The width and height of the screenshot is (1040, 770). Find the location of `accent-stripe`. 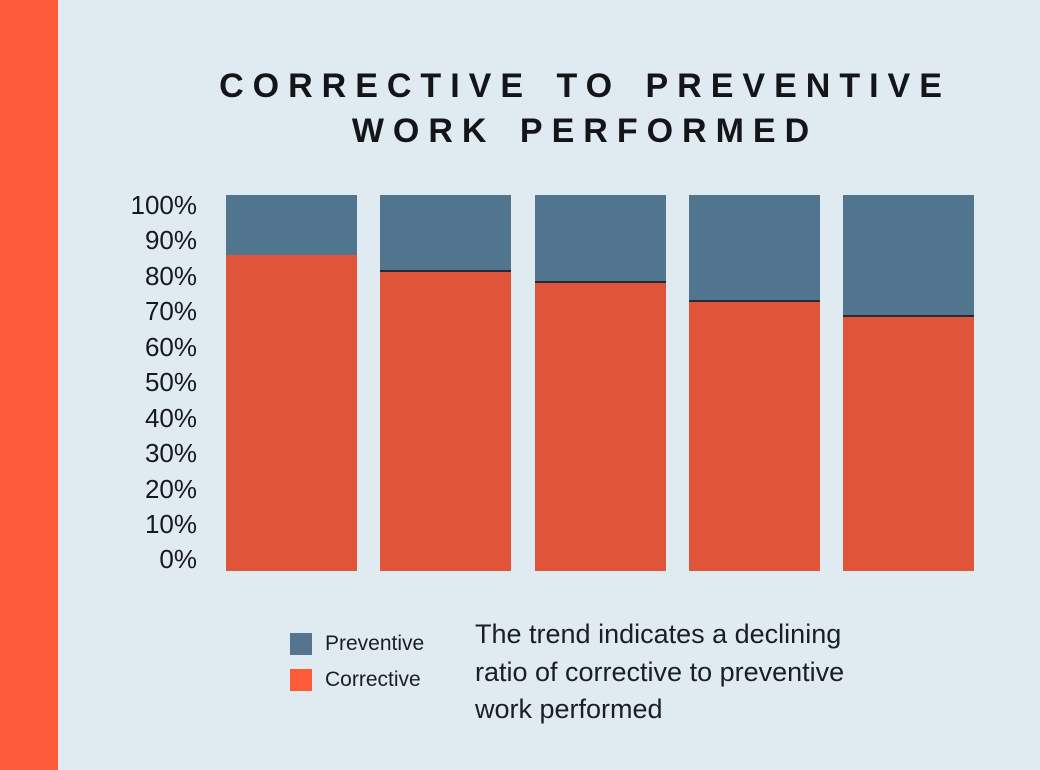

accent-stripe is located at coordinates (29, 385).